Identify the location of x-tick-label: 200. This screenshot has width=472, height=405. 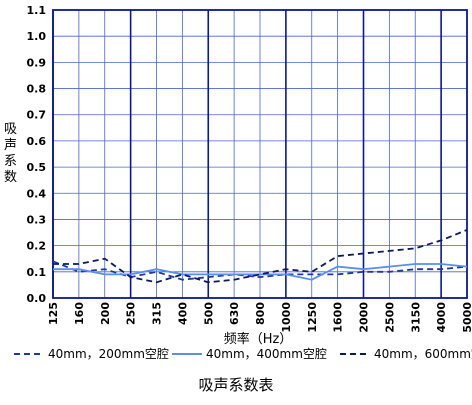
(105, 313).